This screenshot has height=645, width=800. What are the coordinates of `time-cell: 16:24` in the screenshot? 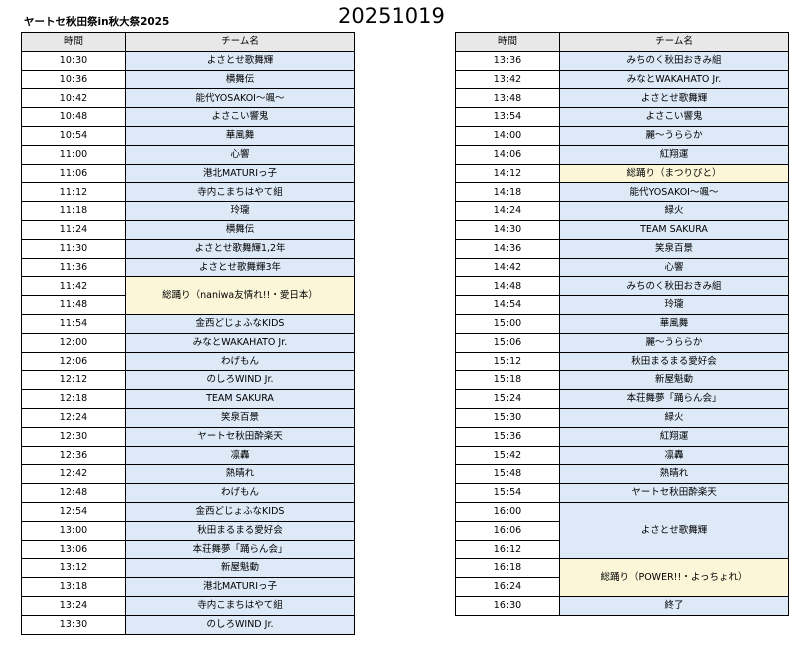 It's located at (507, 587).